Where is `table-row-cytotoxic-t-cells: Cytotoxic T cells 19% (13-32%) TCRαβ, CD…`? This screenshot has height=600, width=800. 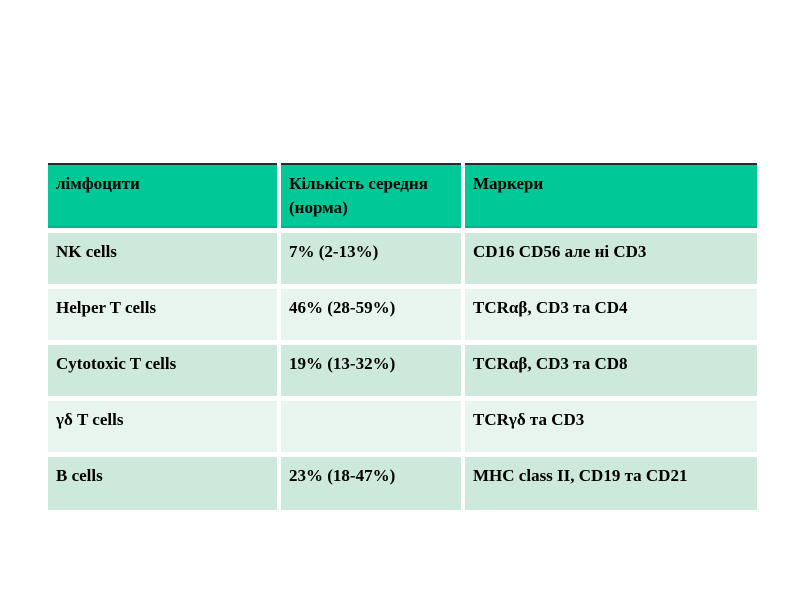 table-row-cytotoxic-t-cells: Cytotoxic T cells 19% (13-32%) TCRαβ, CD… is located at coordinates (402, 370).